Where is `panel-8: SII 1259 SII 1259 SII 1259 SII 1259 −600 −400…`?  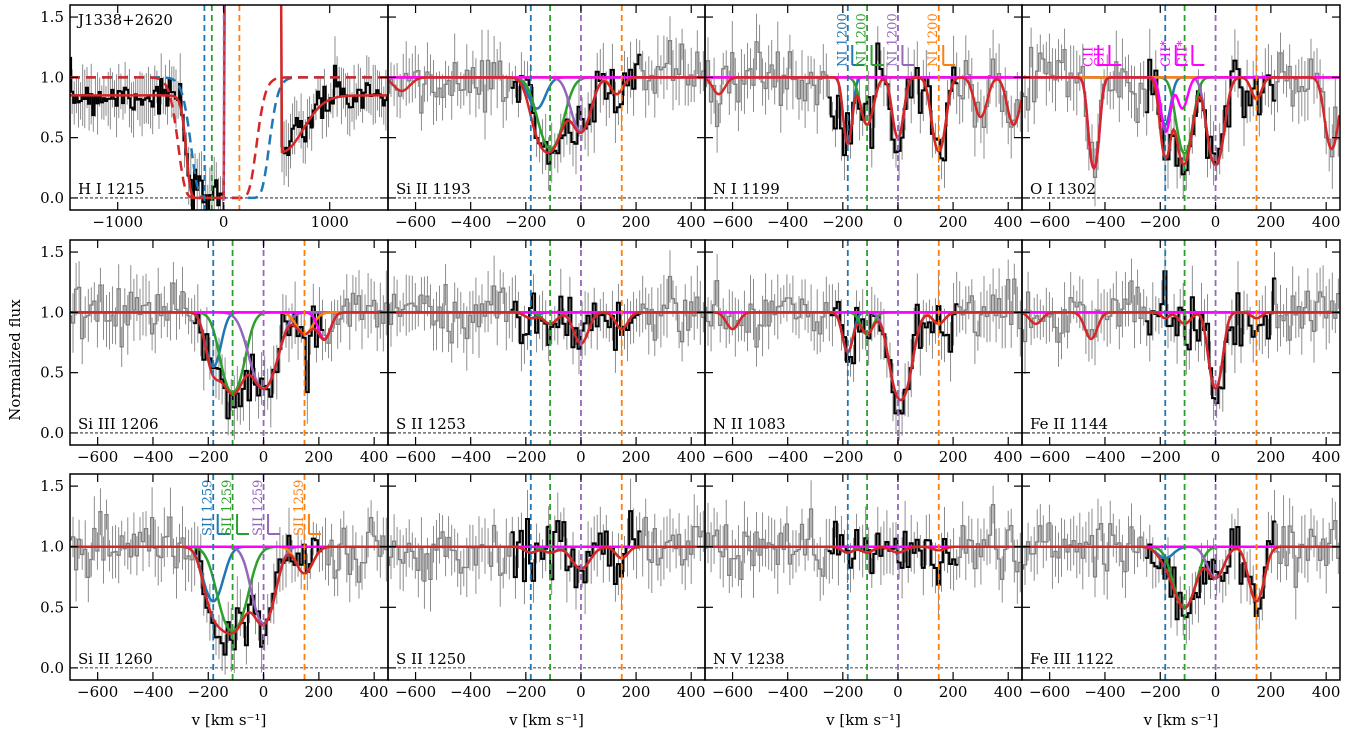
panel-8: SII 1259 SII 1259 SII 1259 SII 1259 −600 −400… is located at coordinates (214, 587).